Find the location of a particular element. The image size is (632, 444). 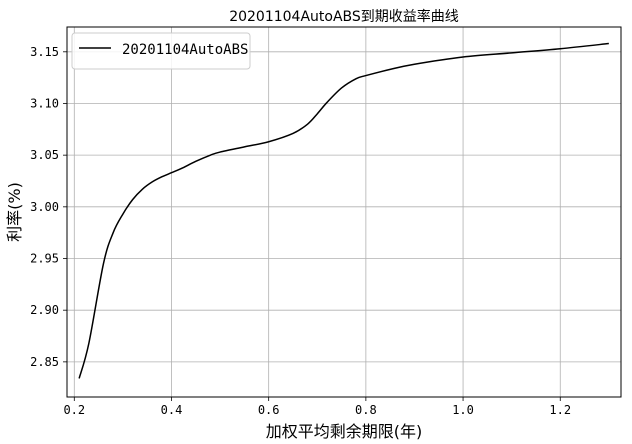

x-tick-label: 1.0 is located at coordinates (463, 410).